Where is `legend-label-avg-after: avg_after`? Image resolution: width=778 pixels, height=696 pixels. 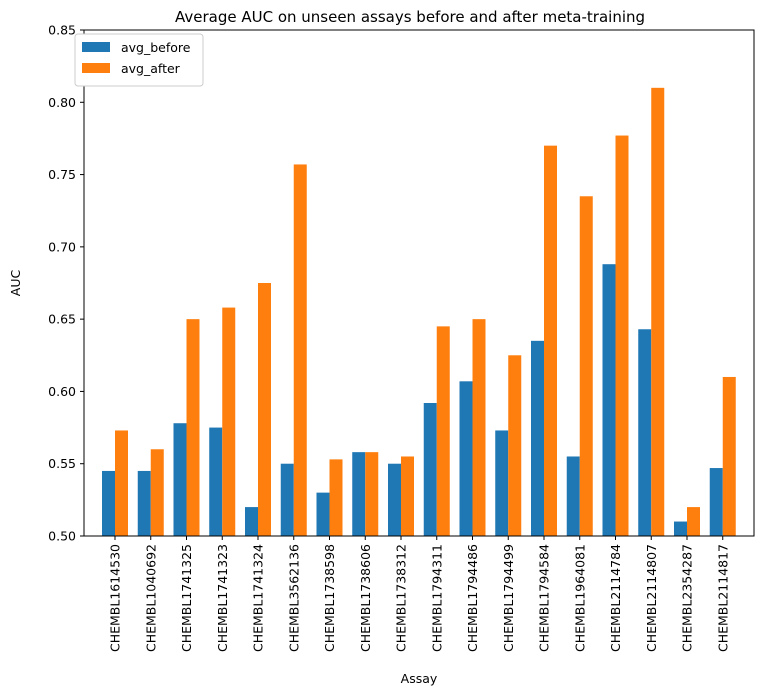 legend-label-avg-after: avg_after is located at coordinates (151, 68).